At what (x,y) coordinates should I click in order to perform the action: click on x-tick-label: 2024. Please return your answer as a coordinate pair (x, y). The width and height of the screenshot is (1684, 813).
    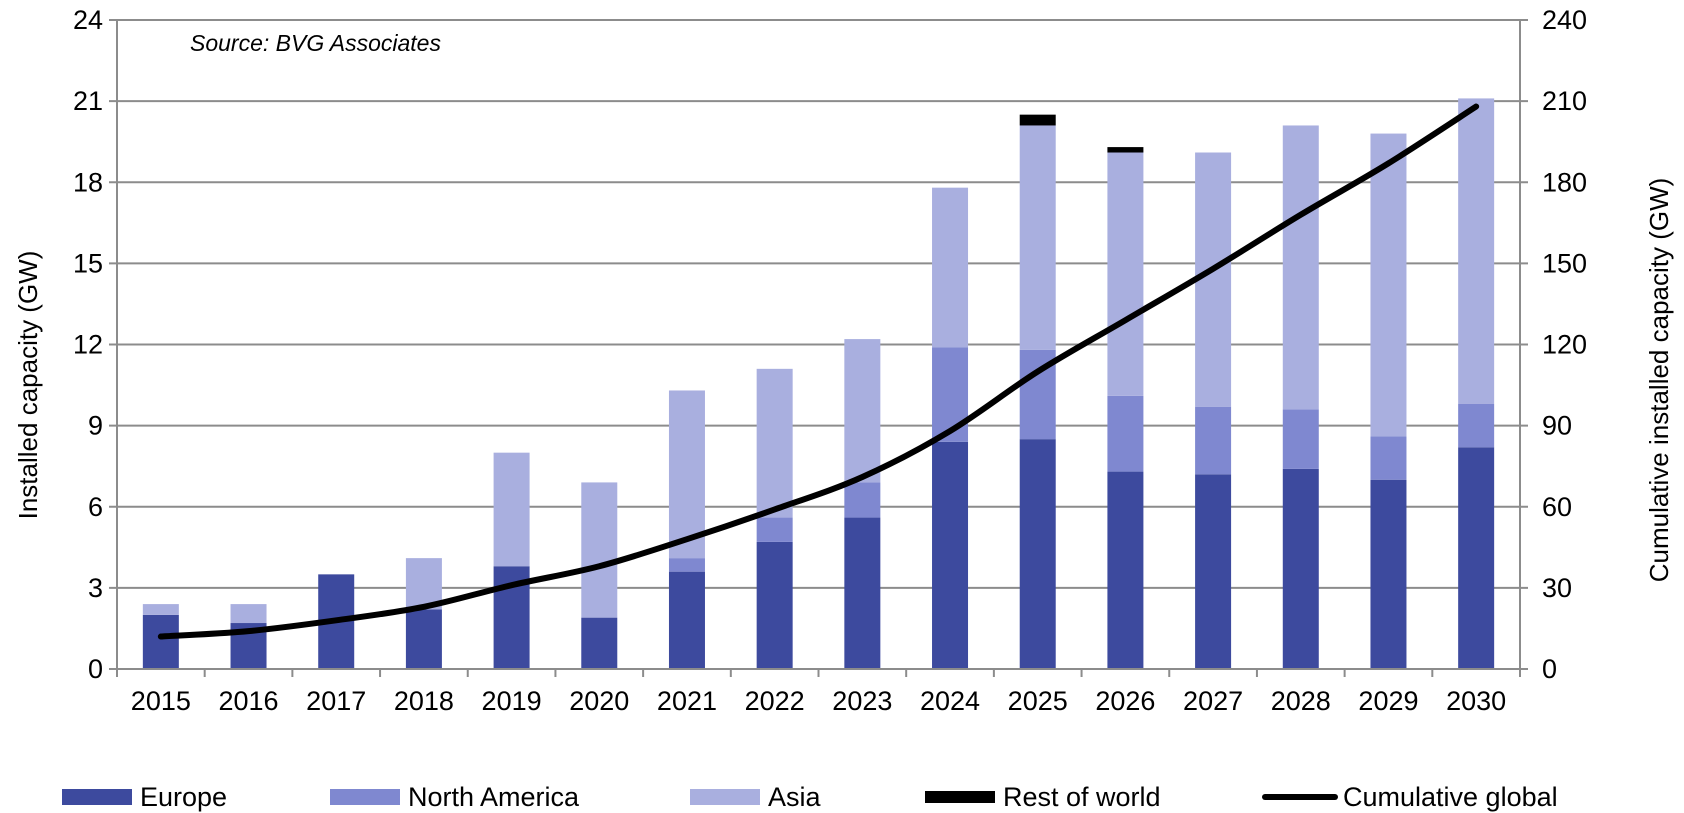
    Looking at the image, I should click on (950, 701).